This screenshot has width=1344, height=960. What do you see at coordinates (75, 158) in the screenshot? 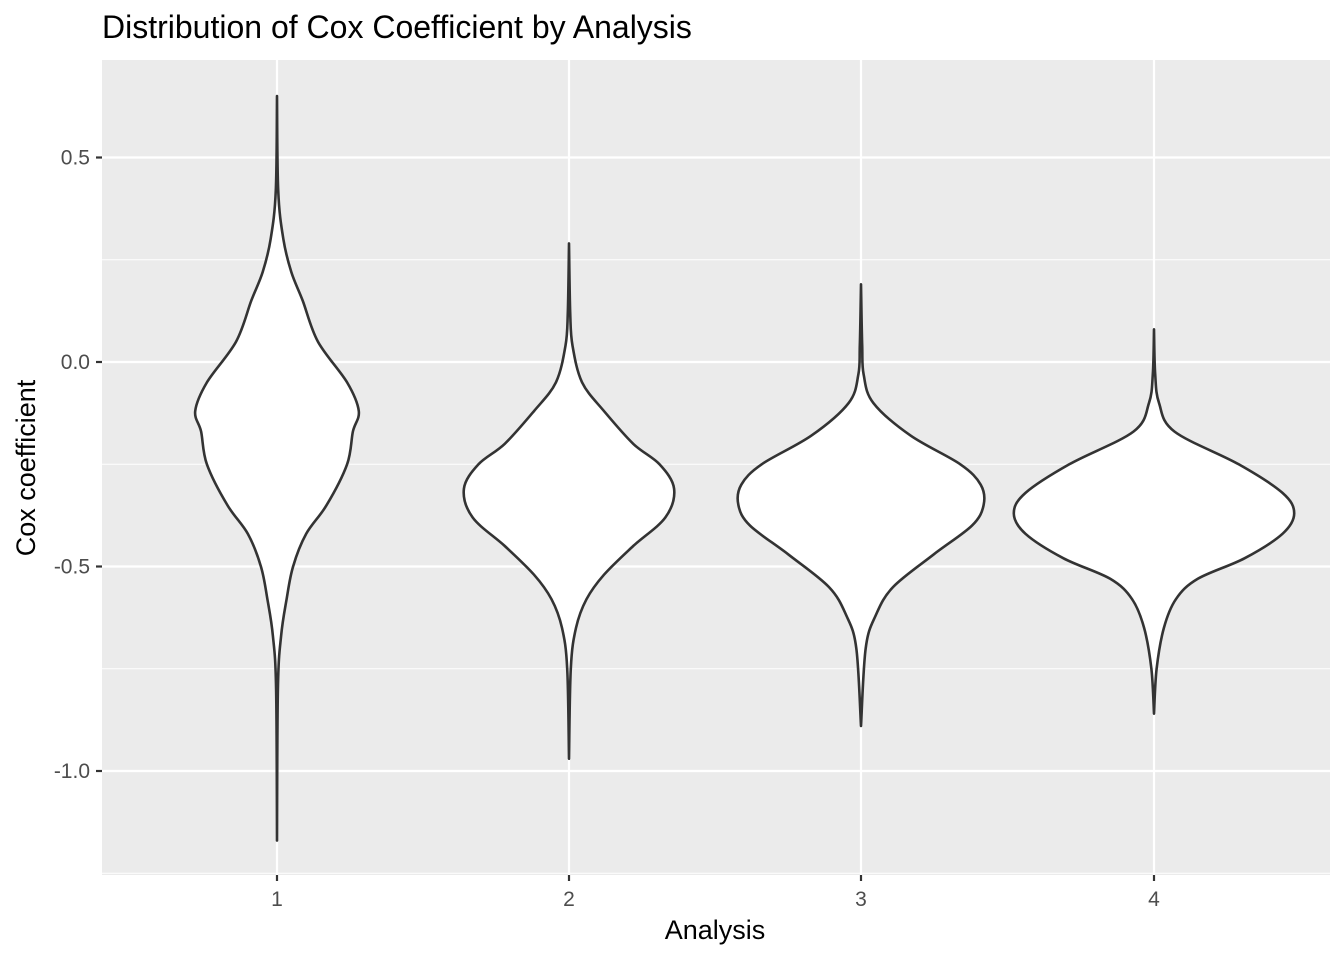
I see `y-tick-label: 0.5` at bounding box center [75, 158].